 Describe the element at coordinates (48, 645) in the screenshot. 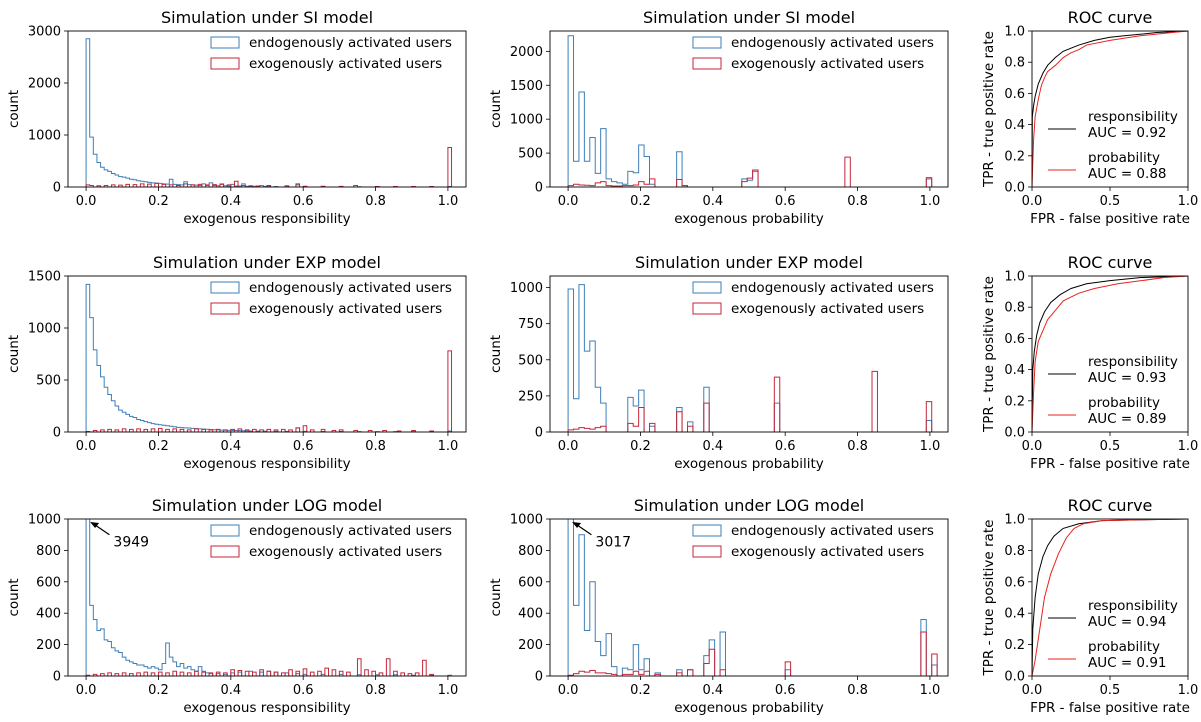

I see `y-tick-label: 200` at that location.